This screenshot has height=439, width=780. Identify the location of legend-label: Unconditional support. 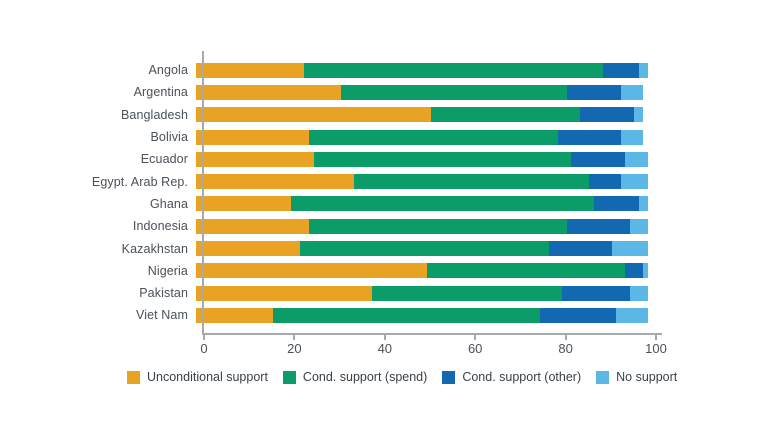
(207, 377).